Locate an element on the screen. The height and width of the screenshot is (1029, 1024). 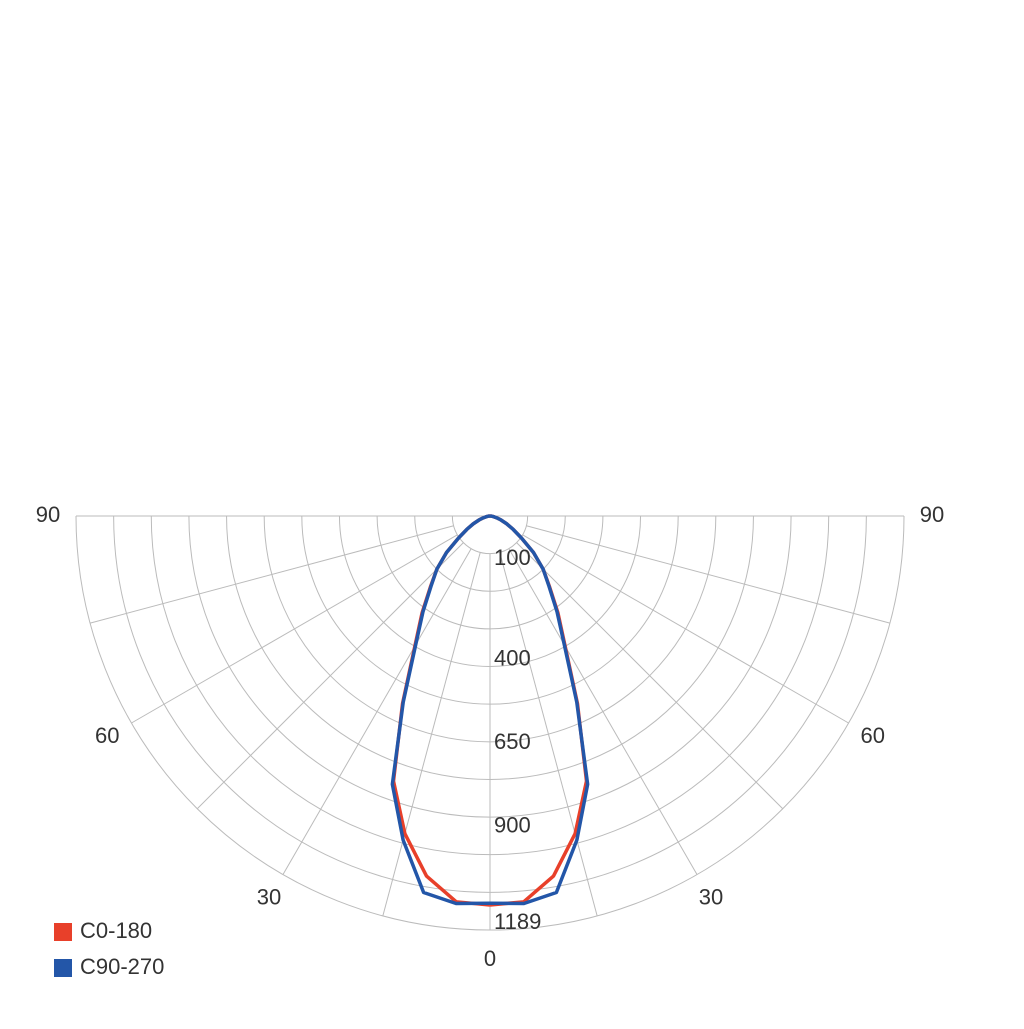
r-tick-label: 900 is located at coordinates (512, 824).